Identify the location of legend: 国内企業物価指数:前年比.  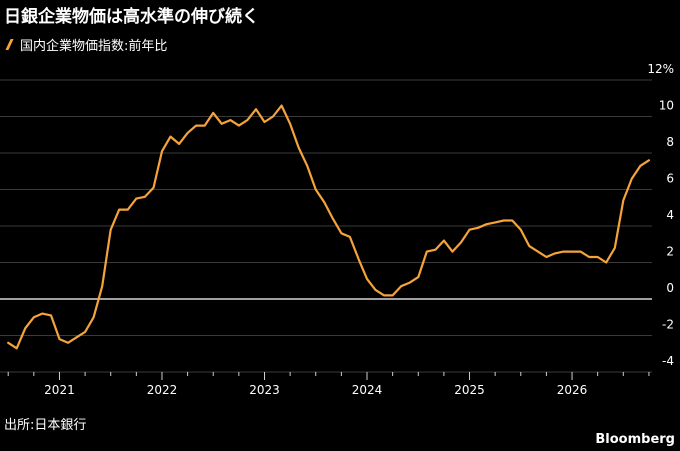
(85, 44).